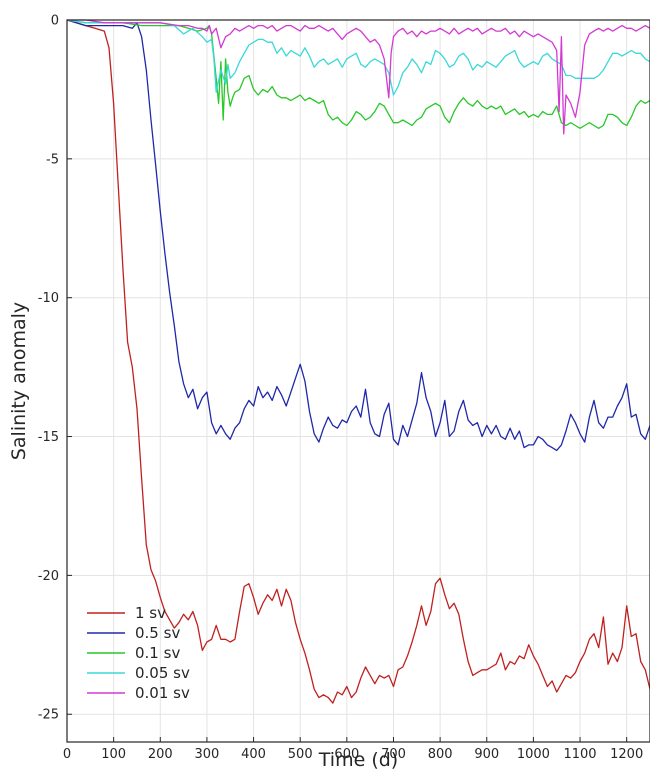 The image size is (650, 770). What do you see at coordinates (300, 754) in the screenshot?
I see `x-tick-label: 500` at bounding box center [300, 754].